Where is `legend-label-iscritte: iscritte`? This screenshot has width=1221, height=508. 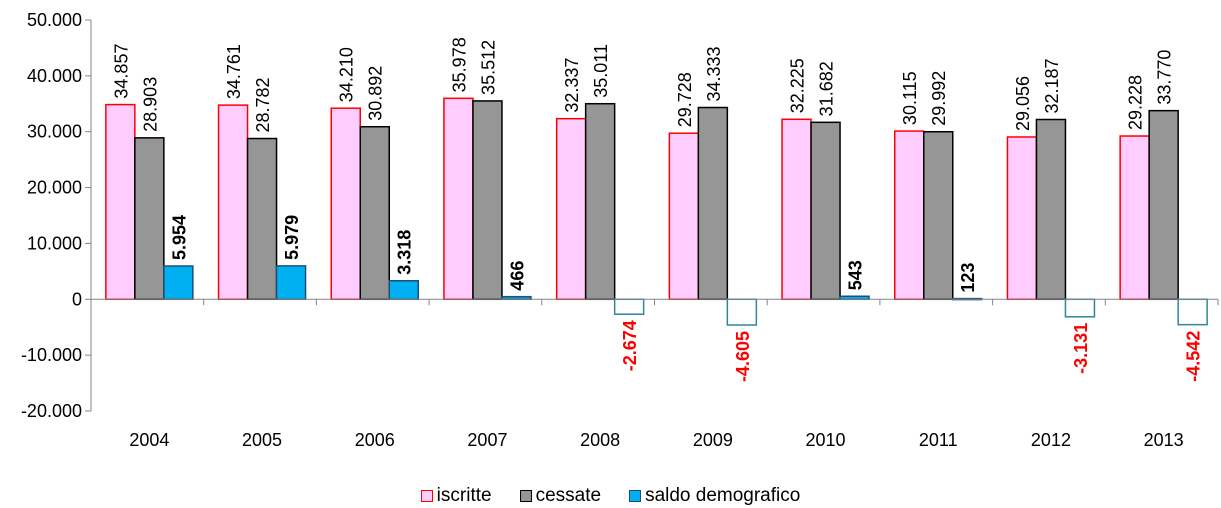 legend-label-iscritte: iscritte is located at coordinates (464, 495).